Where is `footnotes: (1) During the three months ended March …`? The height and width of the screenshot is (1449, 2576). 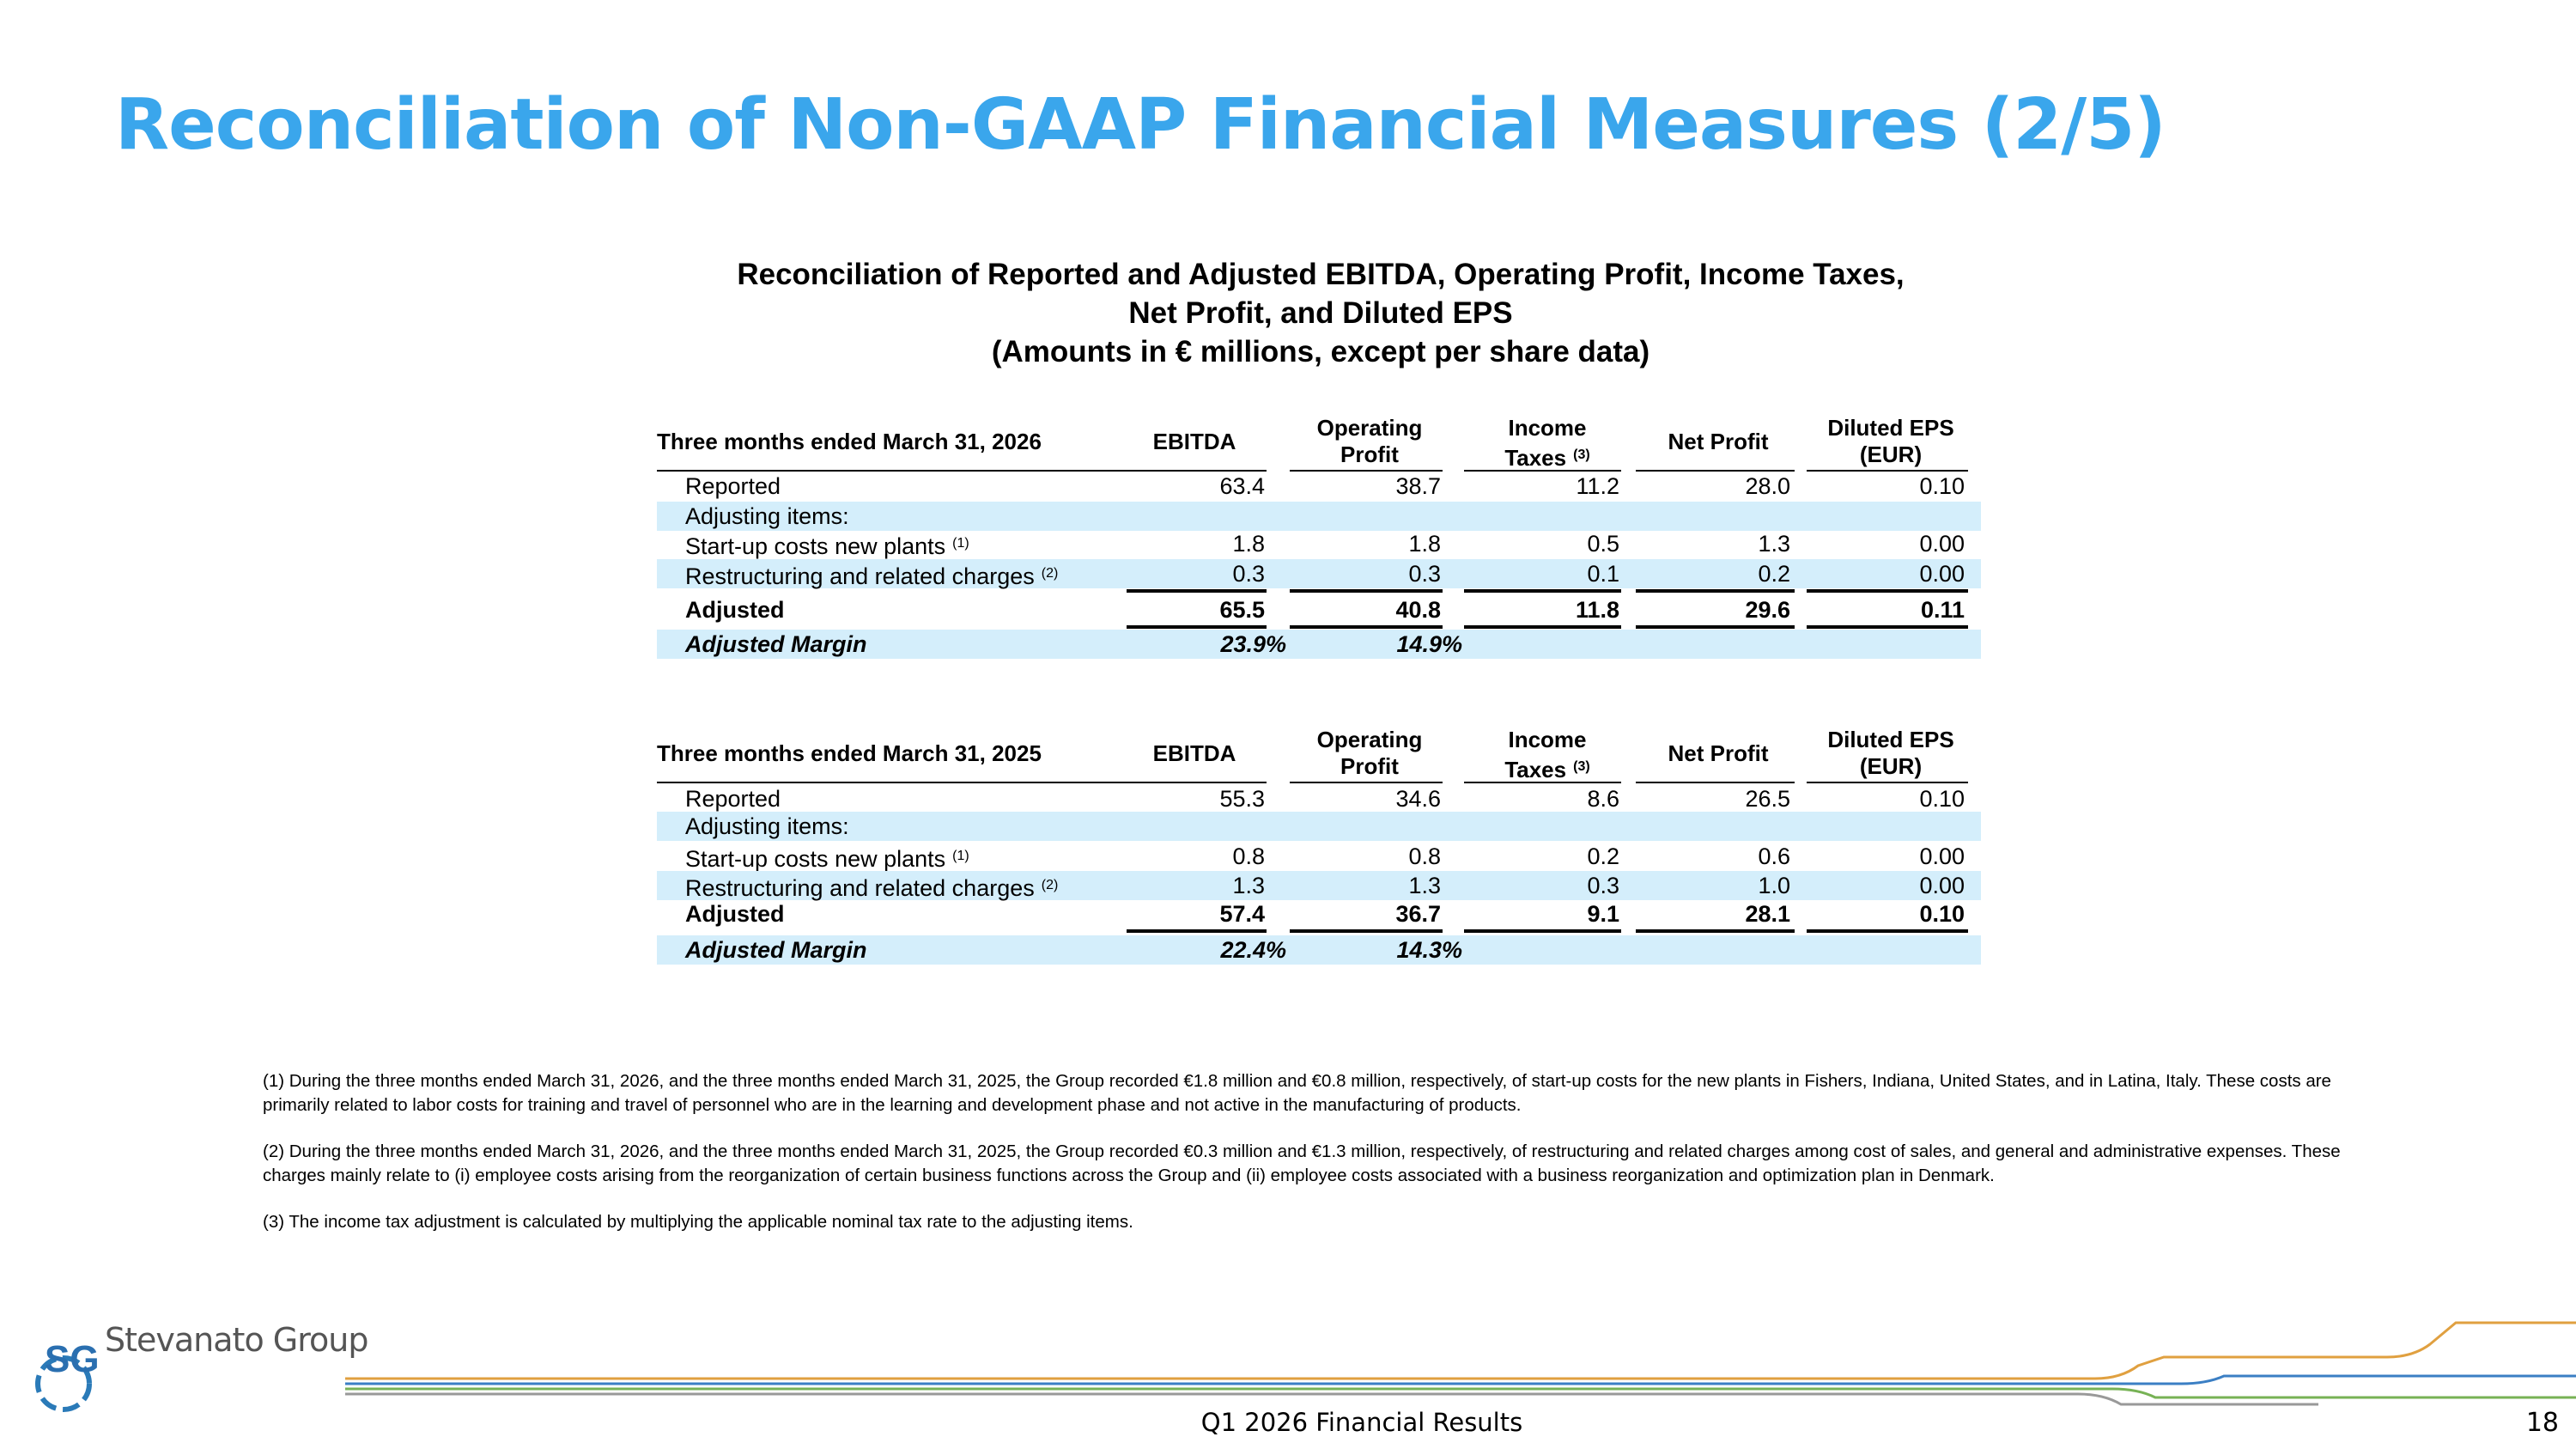
footnotes: (1) During the three months ended March … is located at coordinates (1332, 1163).